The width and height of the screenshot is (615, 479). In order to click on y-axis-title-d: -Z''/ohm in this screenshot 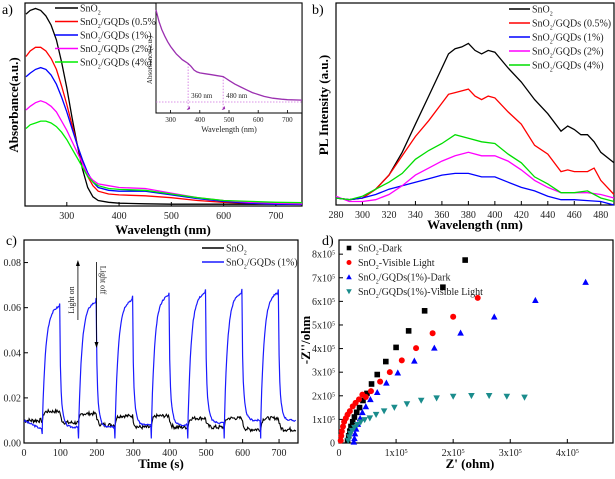, I will do `click(305, 340)`.